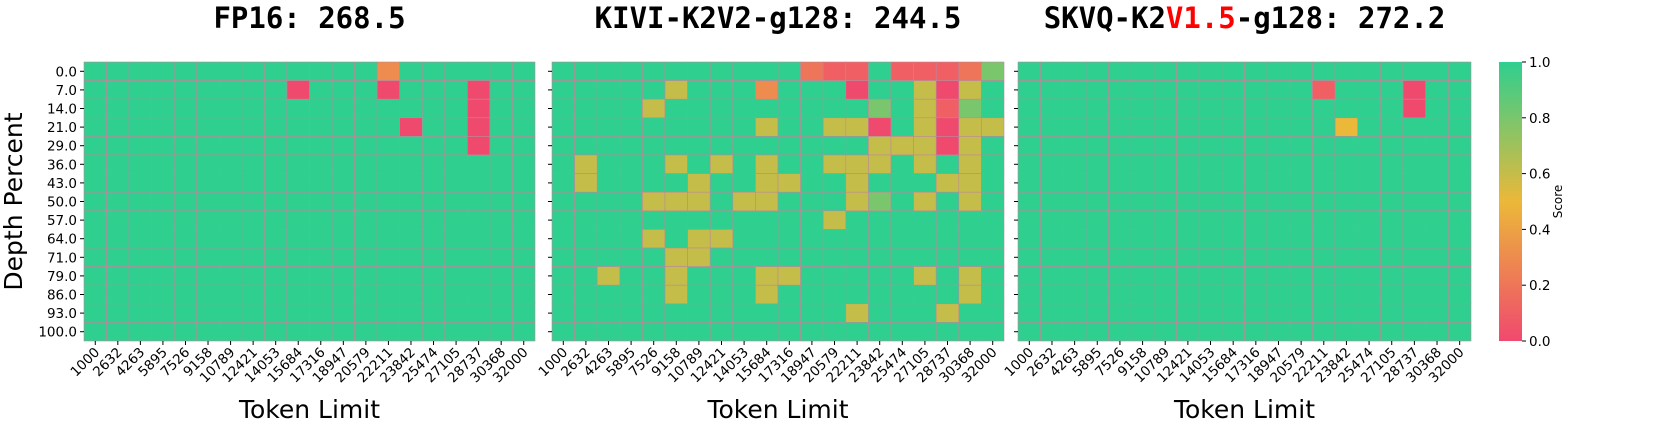 The width and height of the screenshot is (1660, 448). Describe the element at coordinates (1539, 230) in the screenshot. I see `colorbar-tick-label: 0.4` at that location.